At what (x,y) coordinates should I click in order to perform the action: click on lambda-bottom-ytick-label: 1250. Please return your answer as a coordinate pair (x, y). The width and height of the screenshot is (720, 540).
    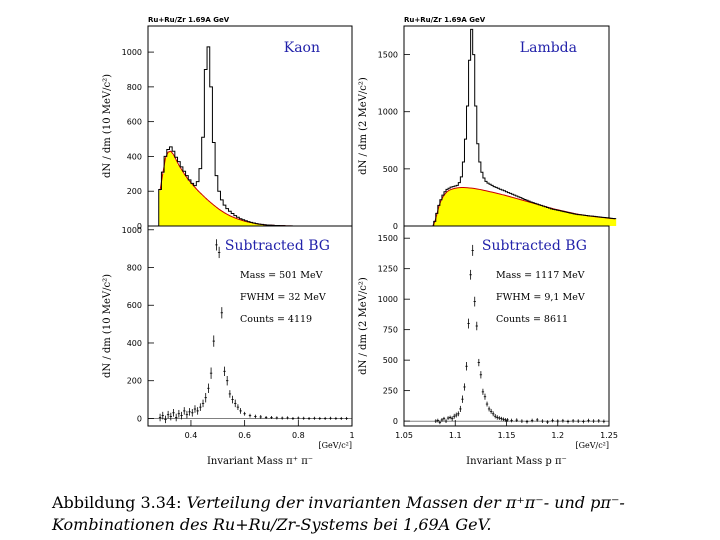
    Looking at the image, I should click on (388, 269).